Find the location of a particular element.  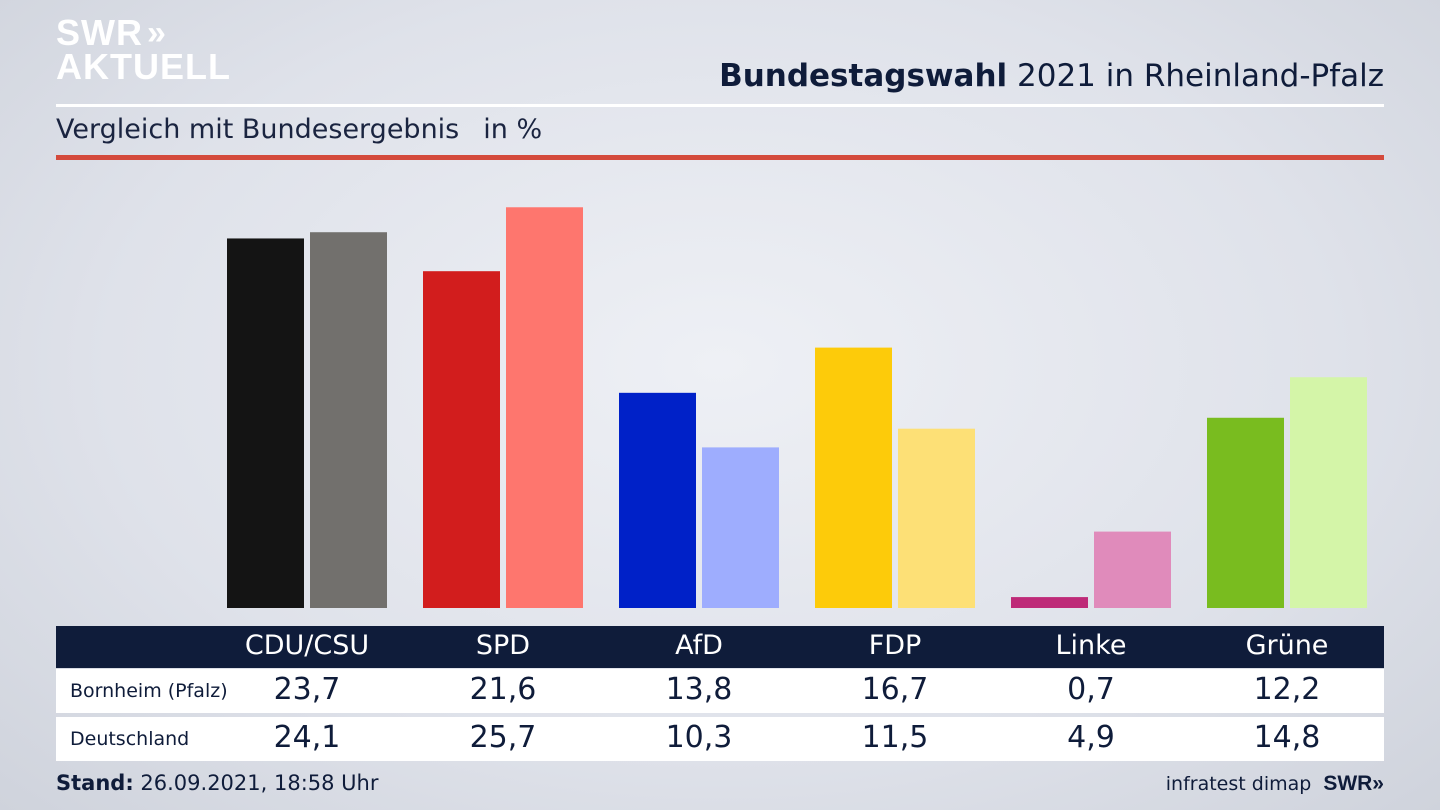

subtitle-text: Vergleich mit Bundesergebnis is located at coordinates (258, 129).